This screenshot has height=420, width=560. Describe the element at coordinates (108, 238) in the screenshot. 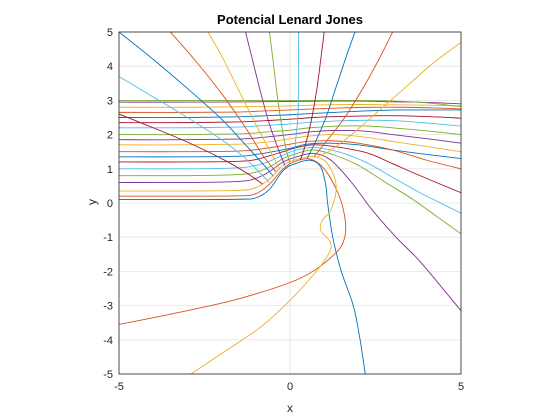

I see `y-tick-label: -1` at that location.